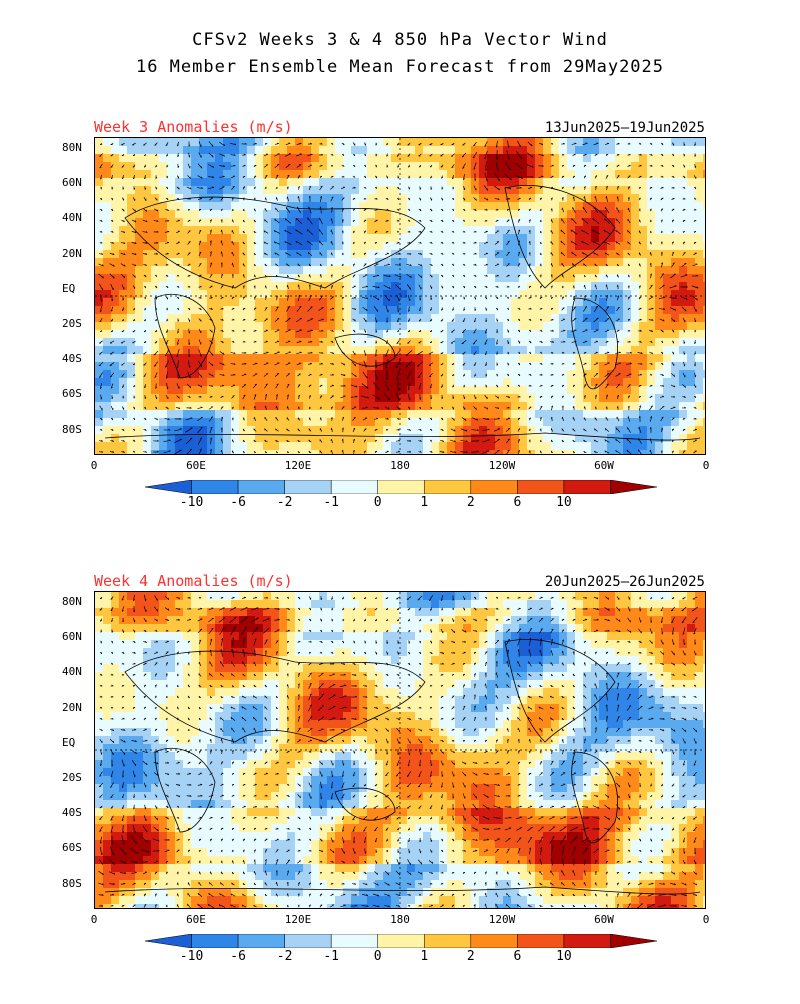 The image size is (800, 1004). Describe the element at coordinates (193, 581) in the screenshot. I see `week4-title: Week 4 Anomalies (m/s)` at that location.